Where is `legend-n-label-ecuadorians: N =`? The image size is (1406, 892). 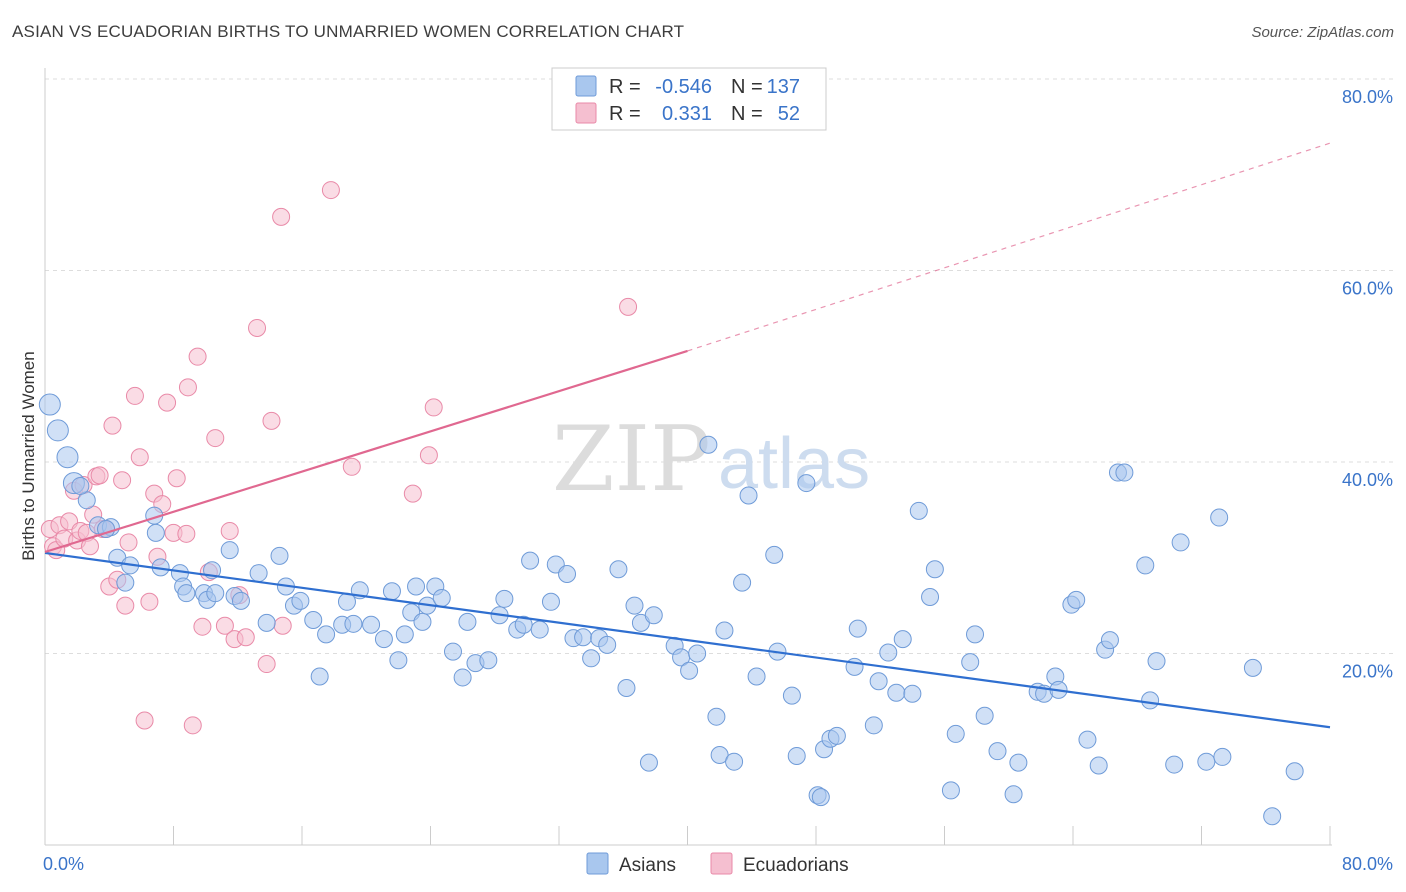 legend-n-label-ecuadorians: N = is located at coordinates (747, 114).